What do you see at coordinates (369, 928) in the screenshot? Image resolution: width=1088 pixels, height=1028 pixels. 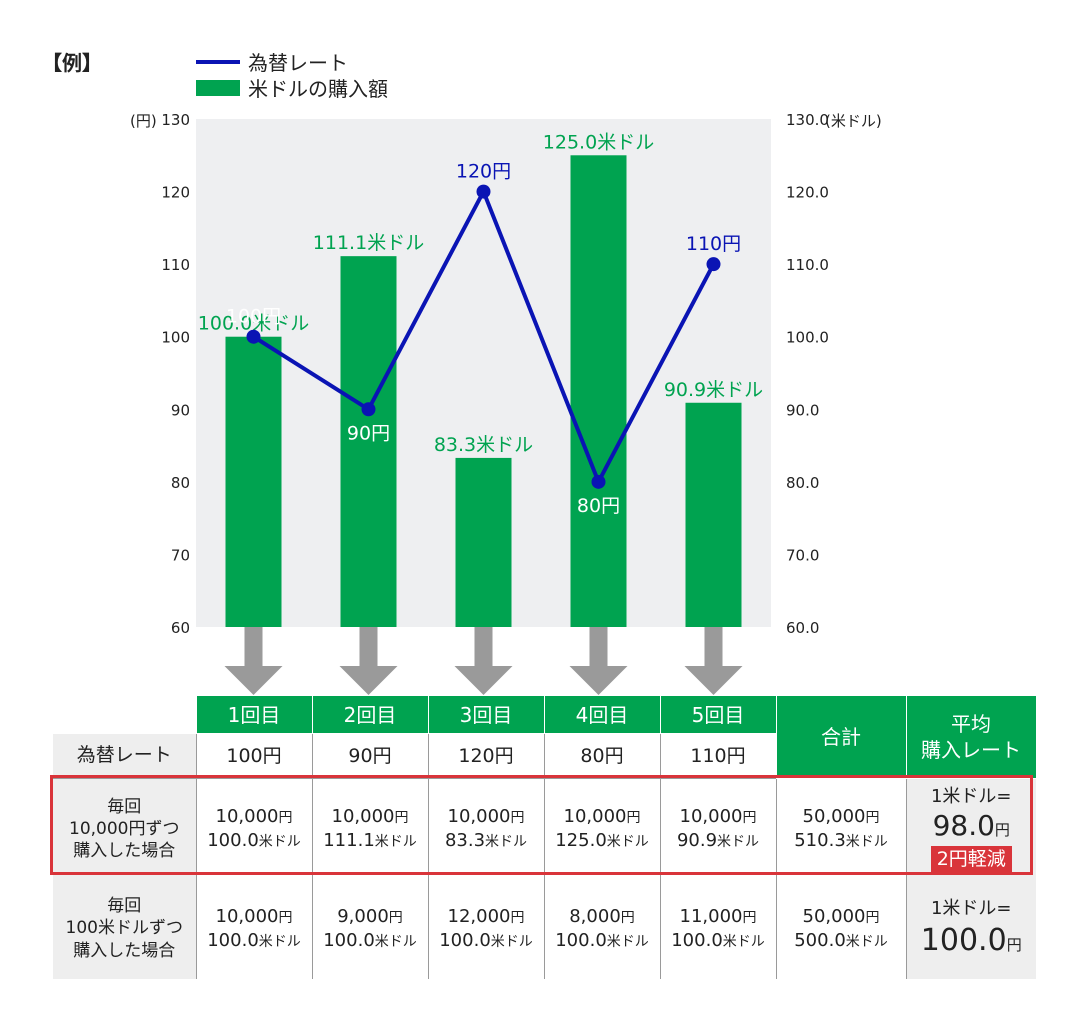 I see `row2-cell-2: 9,000円 100.0米ドル` at bounding box center [369, 928].